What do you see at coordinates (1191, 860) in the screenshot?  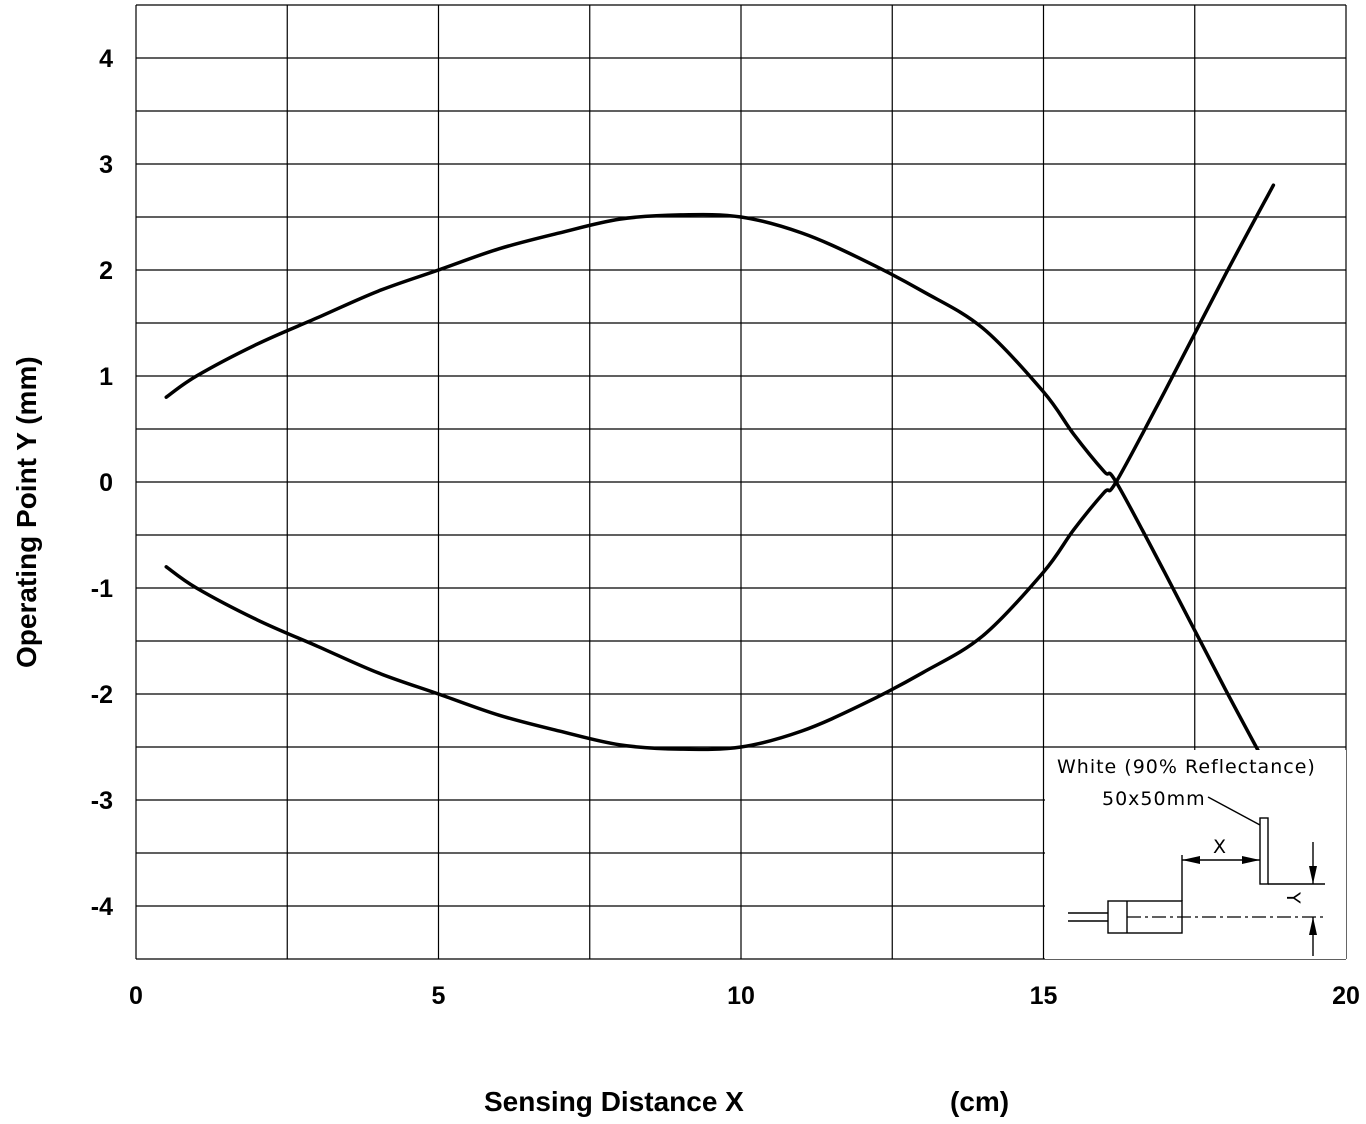 I see `x-dim-arrow-left-icon` at bounding box center [1191, 860].